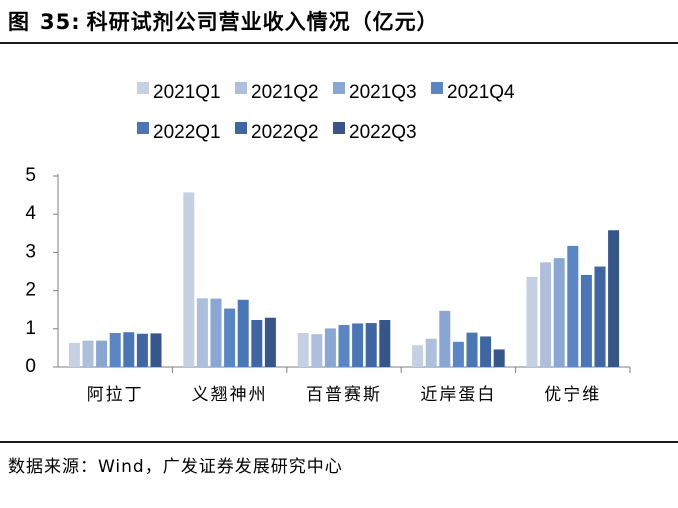 This screenshot has width=678, height=508. Describe the element at coordinates (481, 92) in the screenshot. I see `legend-label: 2021Q4` at that location.